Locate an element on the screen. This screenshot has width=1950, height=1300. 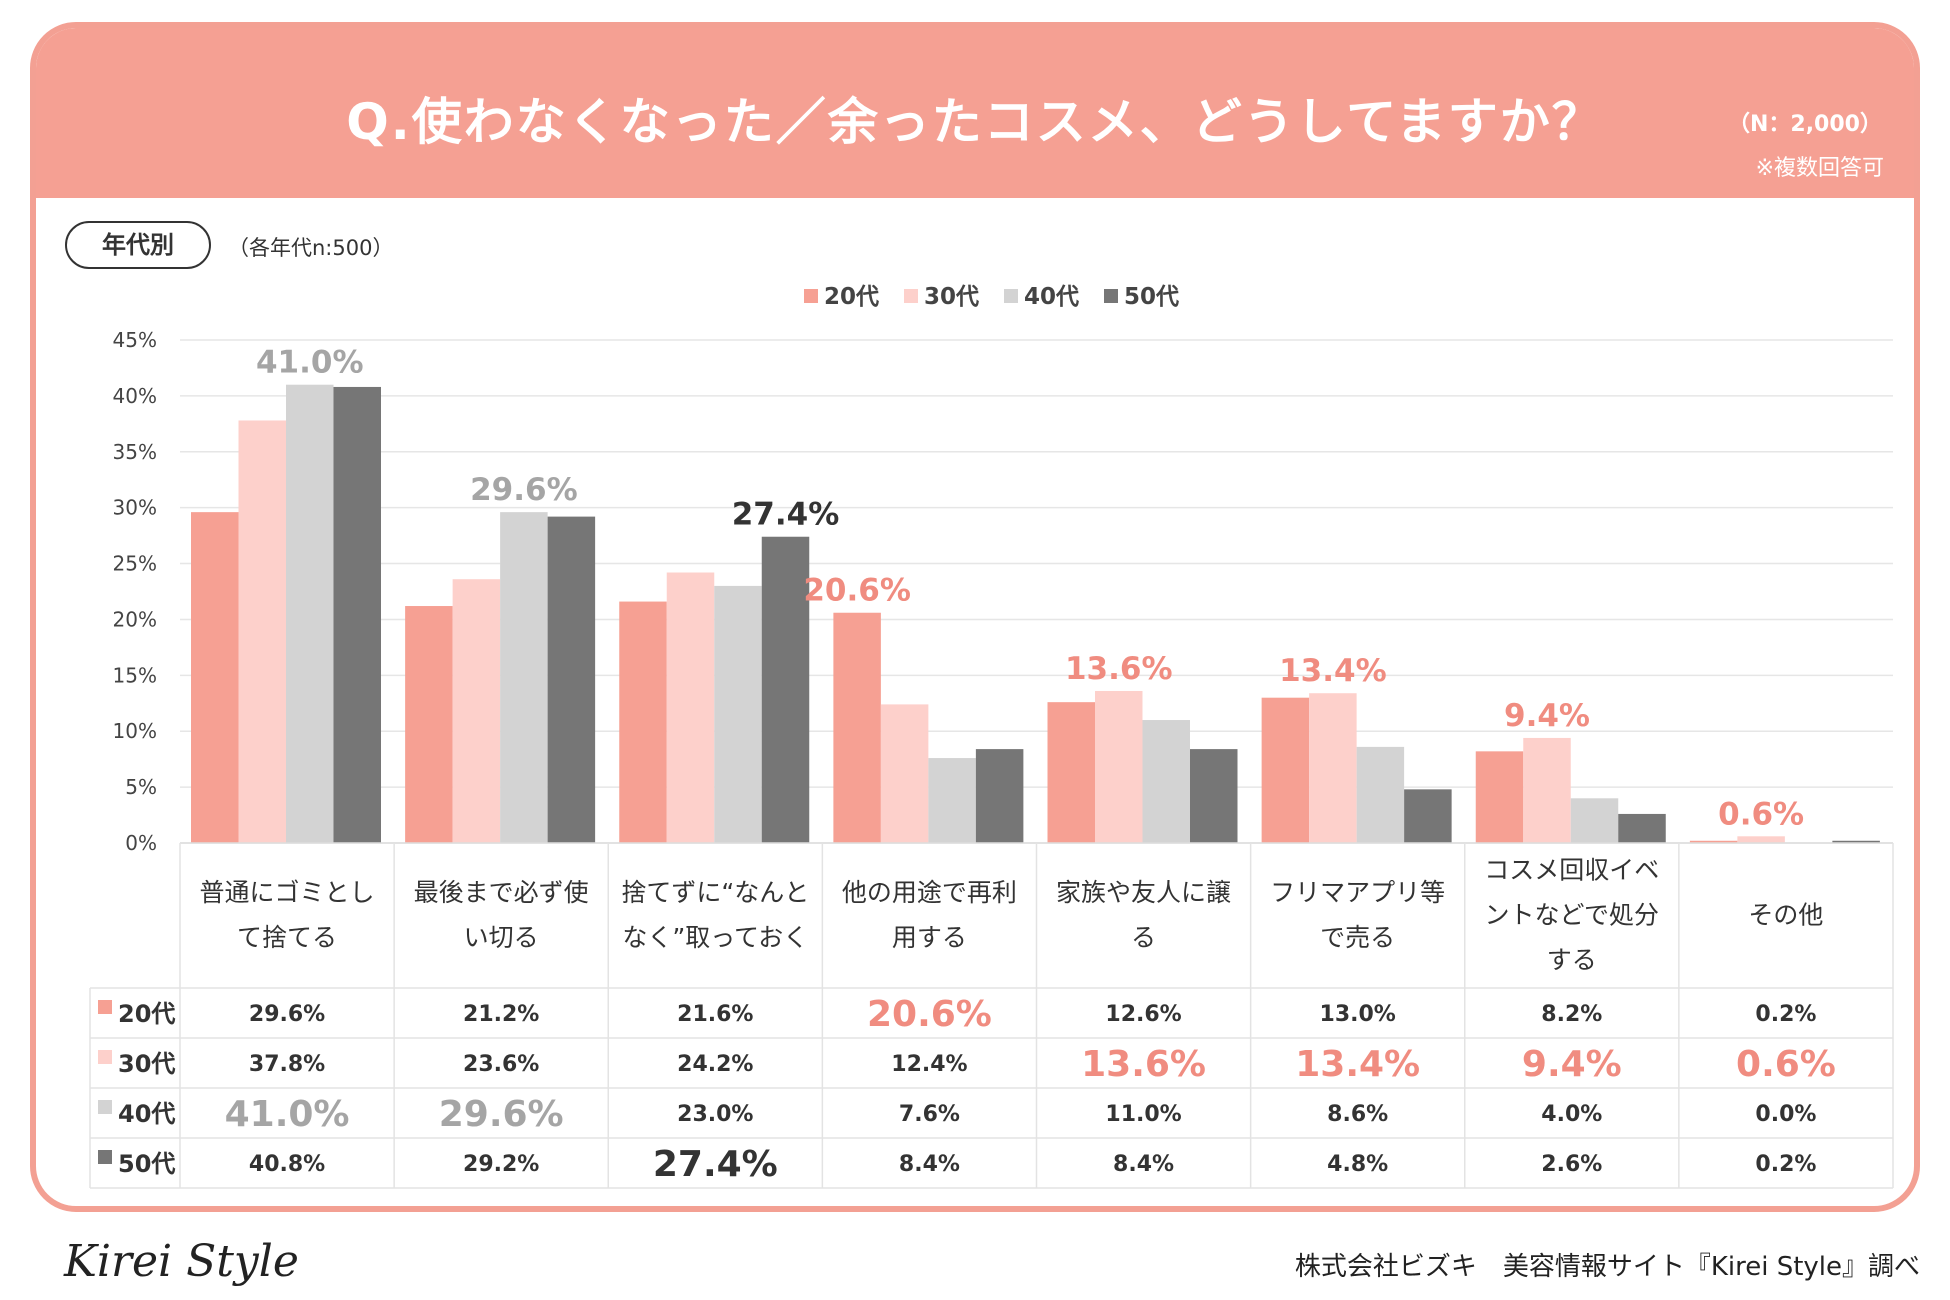
segment-badge: 年代別 is located at coordinates (138, 245).